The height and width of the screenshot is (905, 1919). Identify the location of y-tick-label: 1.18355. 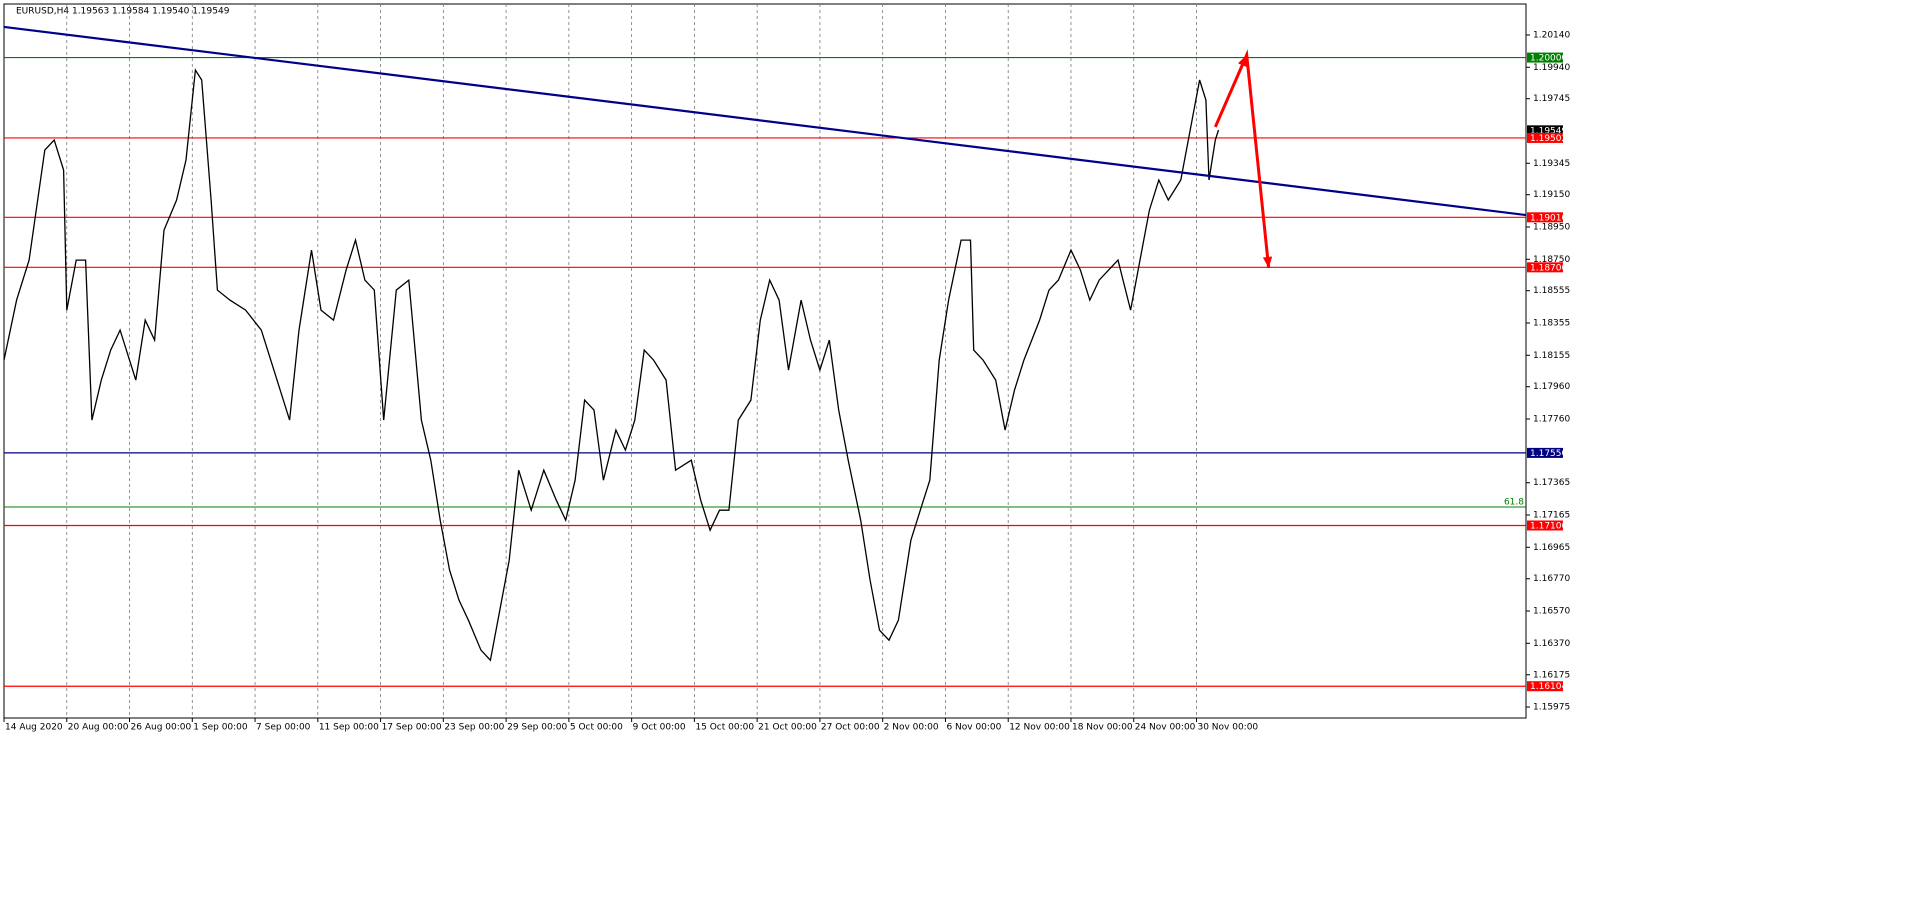
(1551, 324).